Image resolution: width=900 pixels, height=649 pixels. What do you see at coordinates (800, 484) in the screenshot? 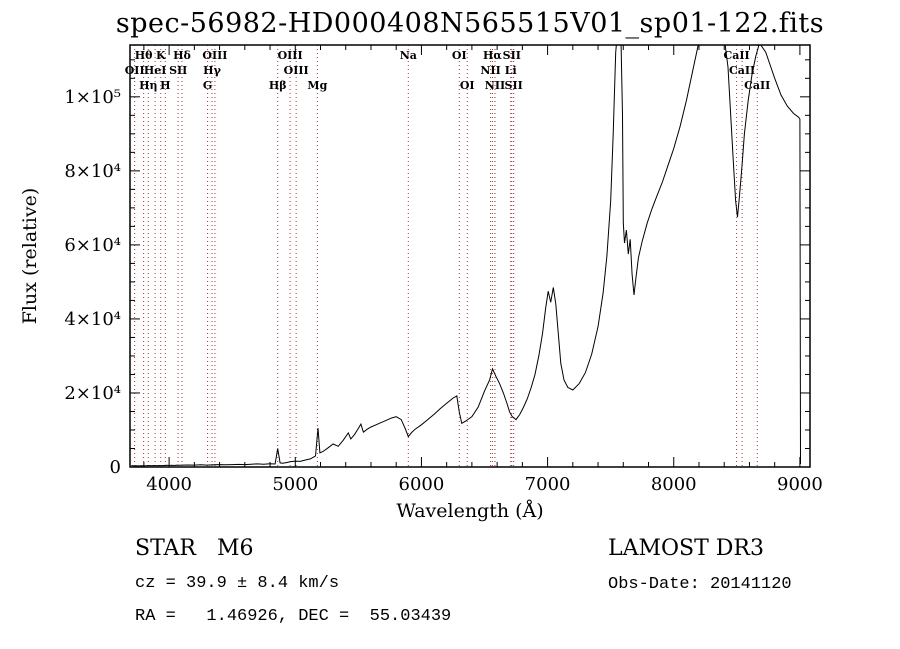
I see `svg-text: 9000` at bounding box center [800, 484].